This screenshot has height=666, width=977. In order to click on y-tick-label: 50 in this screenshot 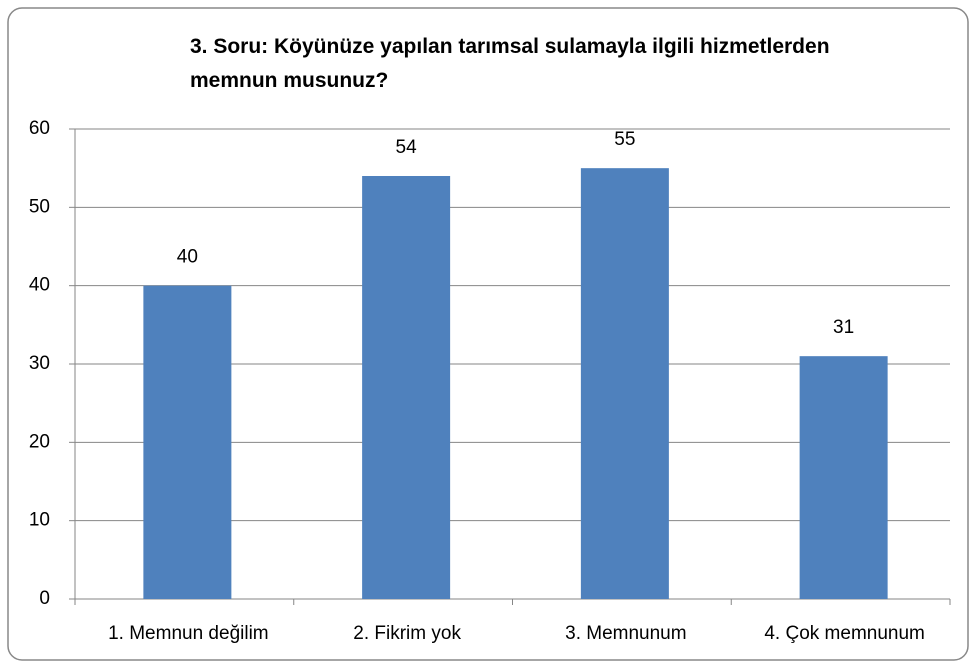, I will do `click(39, 206)`.